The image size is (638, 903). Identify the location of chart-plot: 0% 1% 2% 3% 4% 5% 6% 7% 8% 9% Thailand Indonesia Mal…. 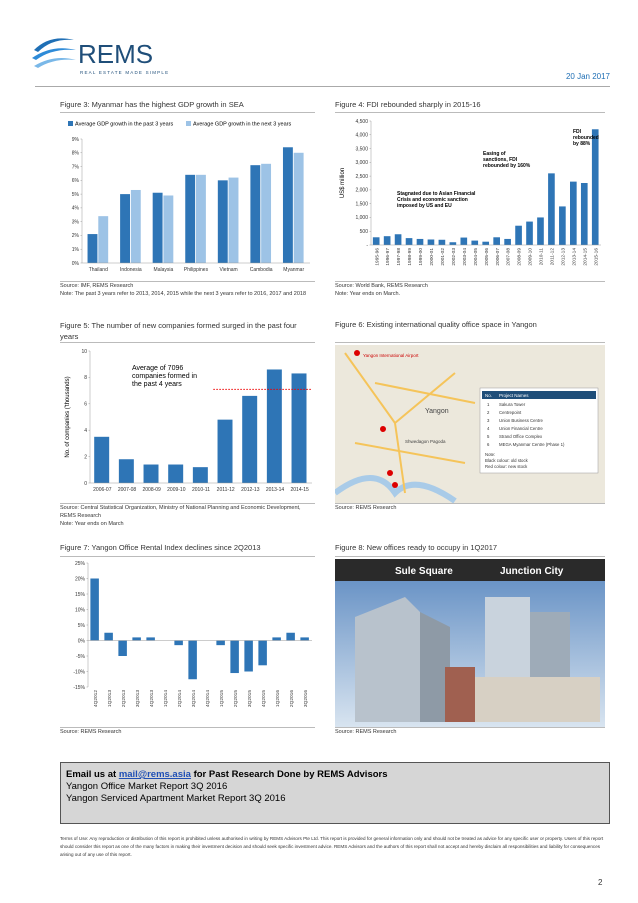
(189, 197).